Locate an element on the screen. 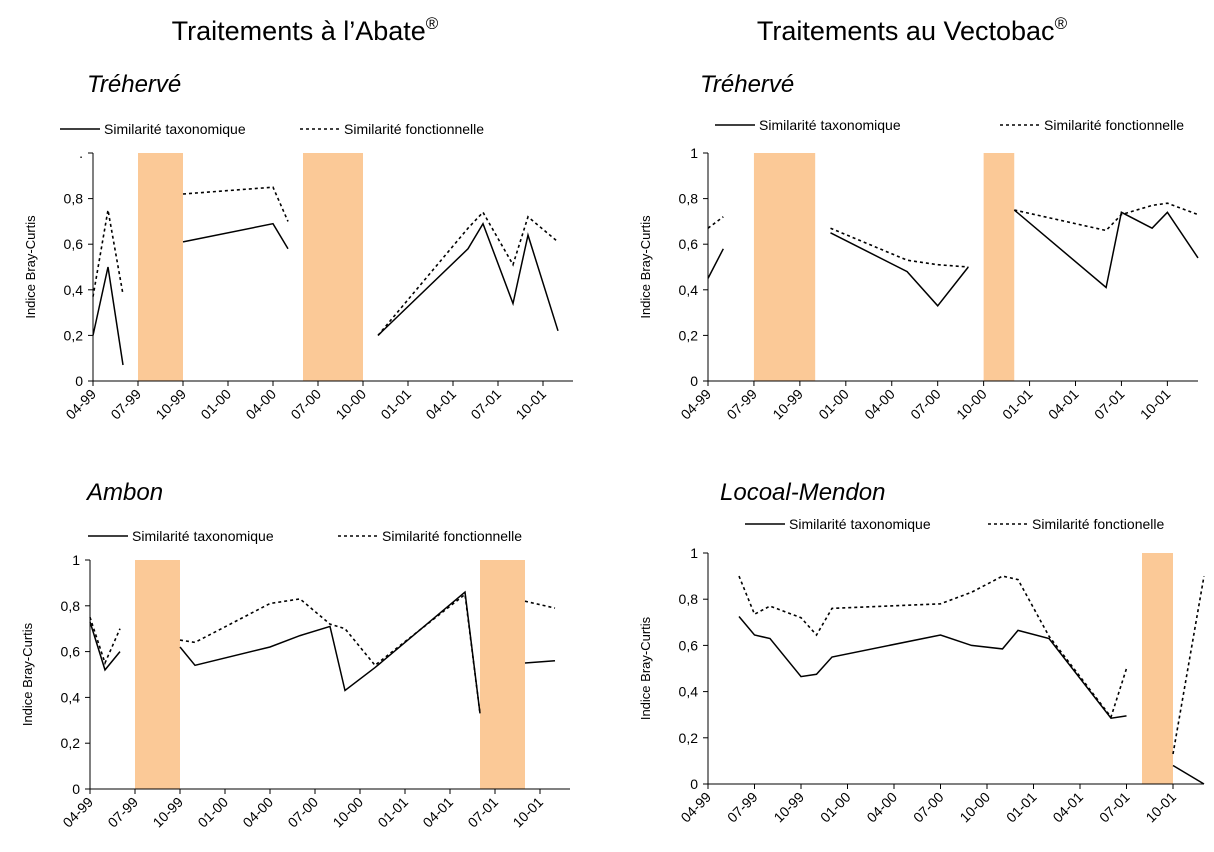 The width and height of the screenshot is (1214, 852). heading: Traitements à l’Abate® is located at coordinates (305, 30).